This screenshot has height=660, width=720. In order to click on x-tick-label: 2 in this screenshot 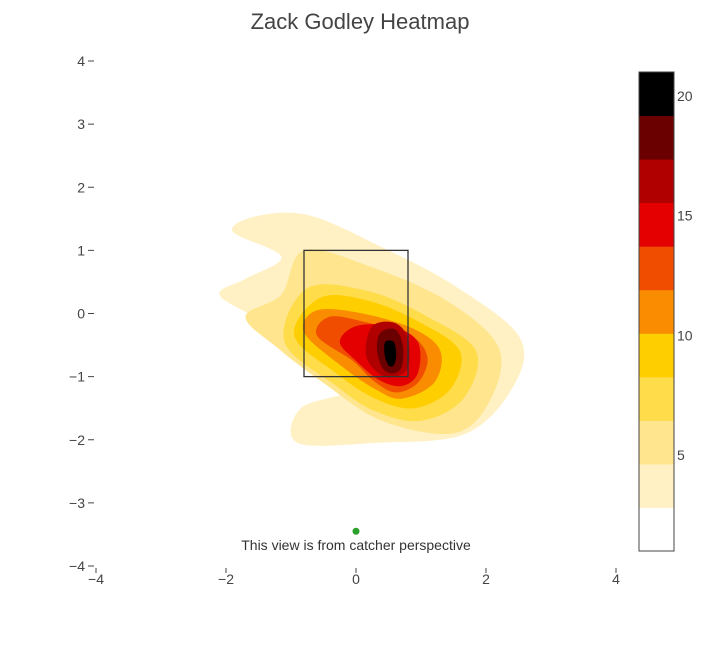, I will do `click(486, 579)`.